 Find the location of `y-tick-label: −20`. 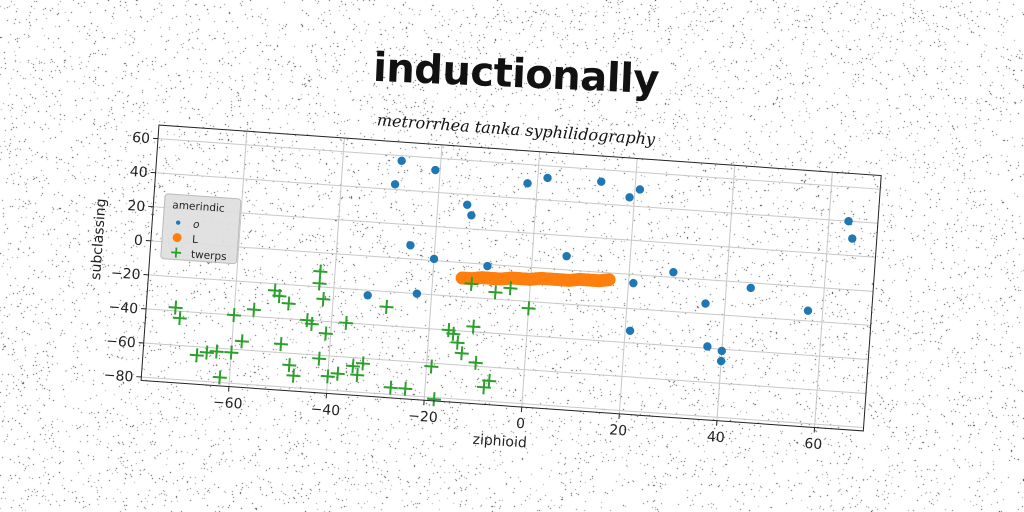

y-tick-label: −20 is located at coordinates (125, 274).